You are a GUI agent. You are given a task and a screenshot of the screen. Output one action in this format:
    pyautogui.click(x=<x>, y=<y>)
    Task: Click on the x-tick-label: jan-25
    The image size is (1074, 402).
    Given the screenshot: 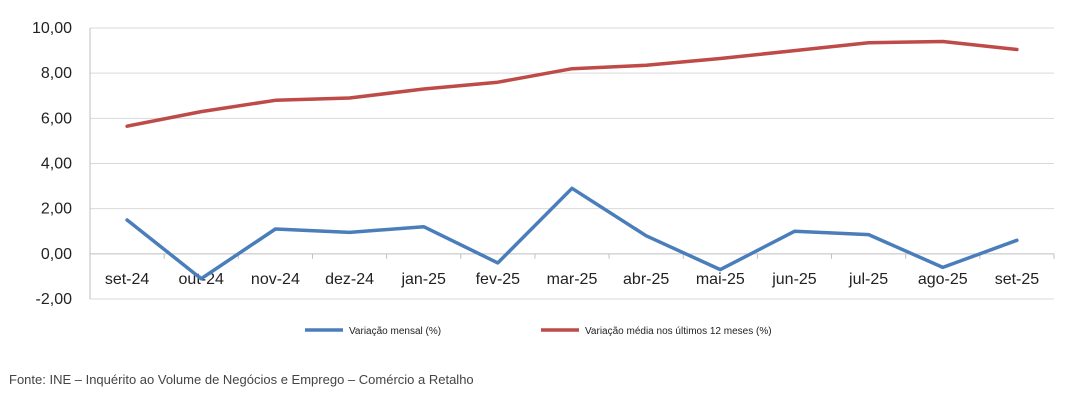 What is the action you would take?
    pyautogui.click(x=423, y=279)
    